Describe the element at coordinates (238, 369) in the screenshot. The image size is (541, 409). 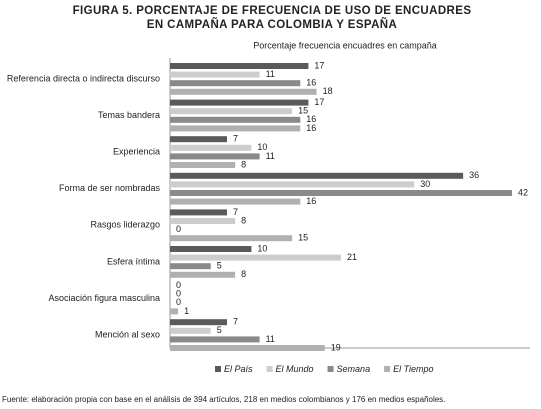
I see `legend-label: El País` at that location.